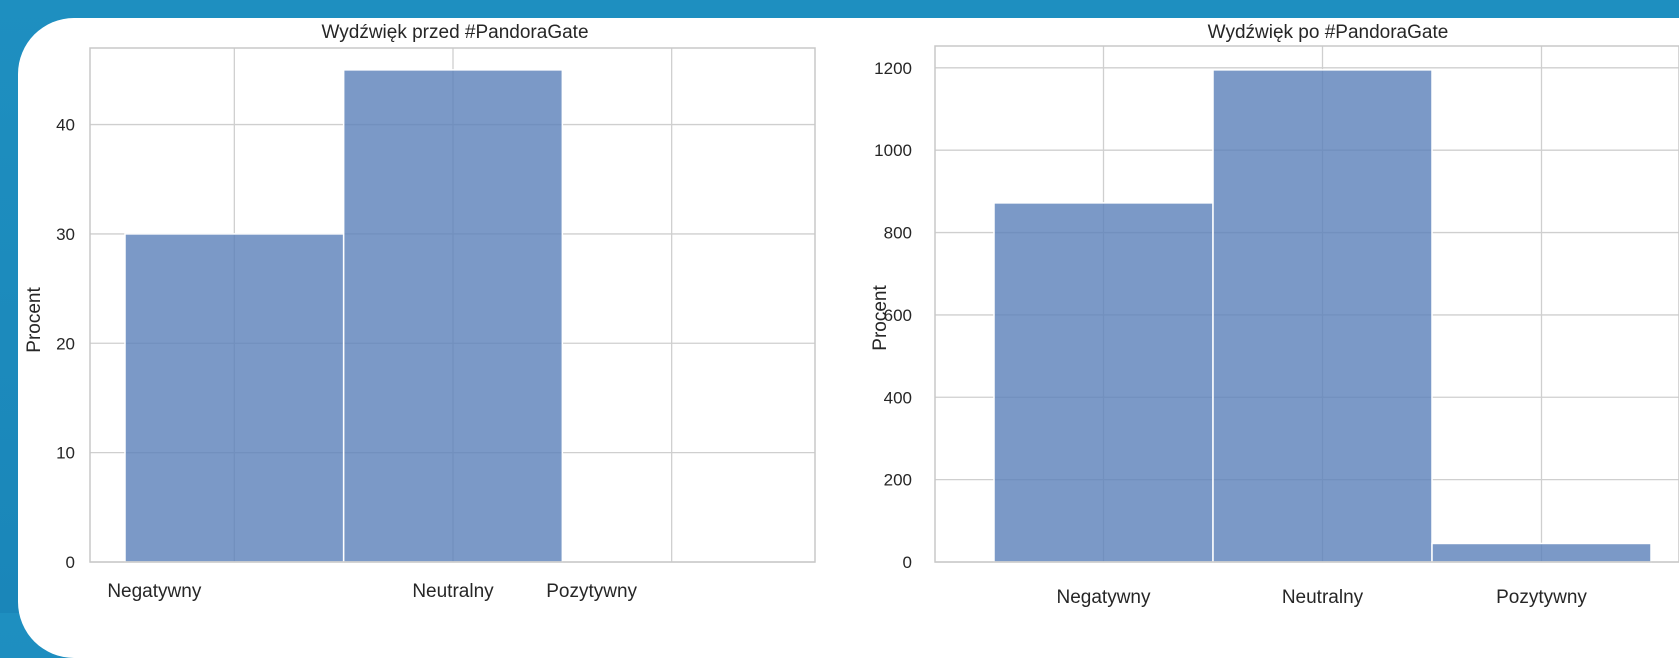 The image size is (1679, 658). I want to click on y-tick-label: 20, so click(65, 343).